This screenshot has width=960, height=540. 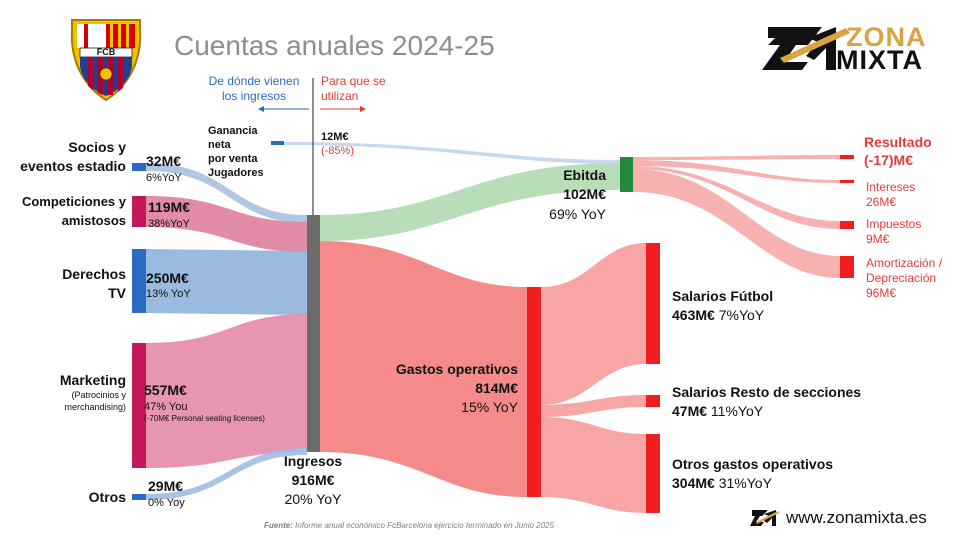 I want to click on node-marketing, so click(x=139, y=405).